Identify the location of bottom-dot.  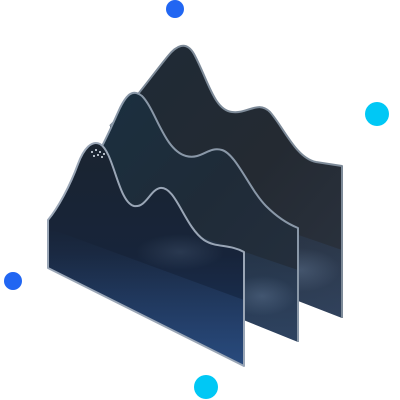
(206, 387).